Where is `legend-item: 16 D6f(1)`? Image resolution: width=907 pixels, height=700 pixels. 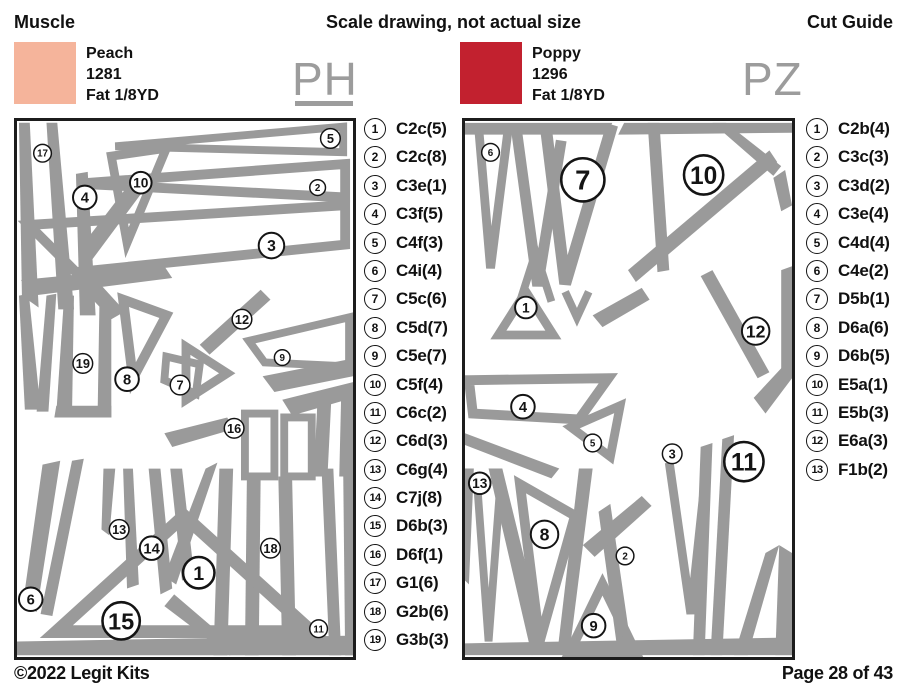
legend-item: 16 D6f(1) is located at coordinates (406, 554).